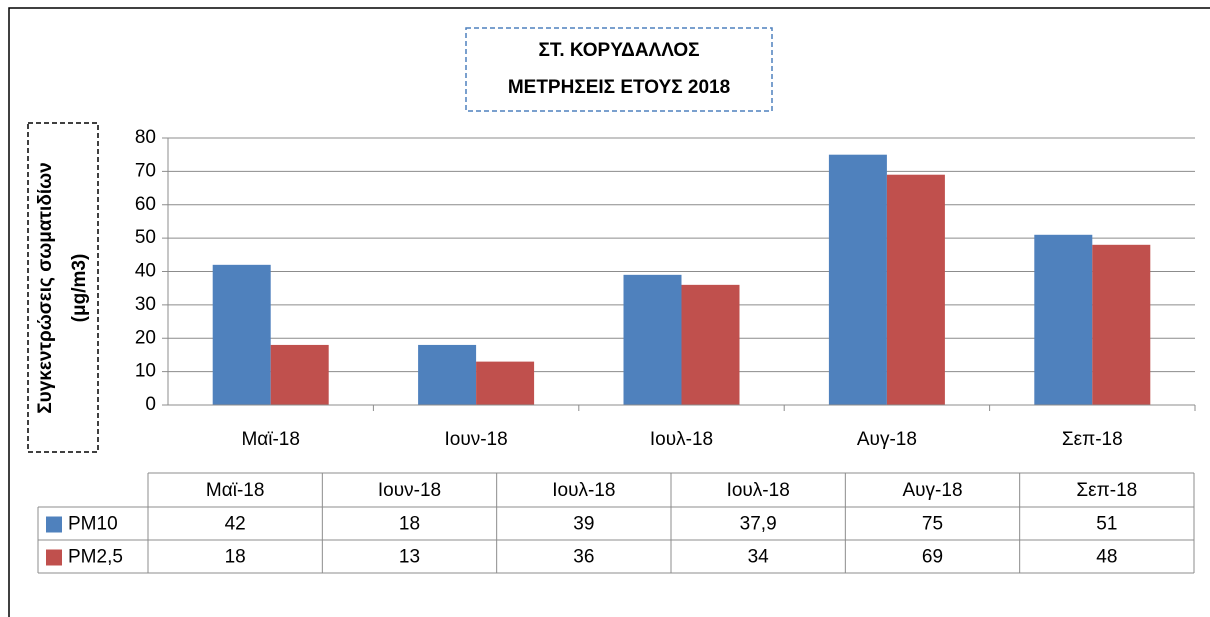 Image resolution: width=1210 pixels, height=617 pixels. What do you see at coordinates (235, 524) in the screenshot?
I see `table-cell: 42` at bounding box center [235, 524].